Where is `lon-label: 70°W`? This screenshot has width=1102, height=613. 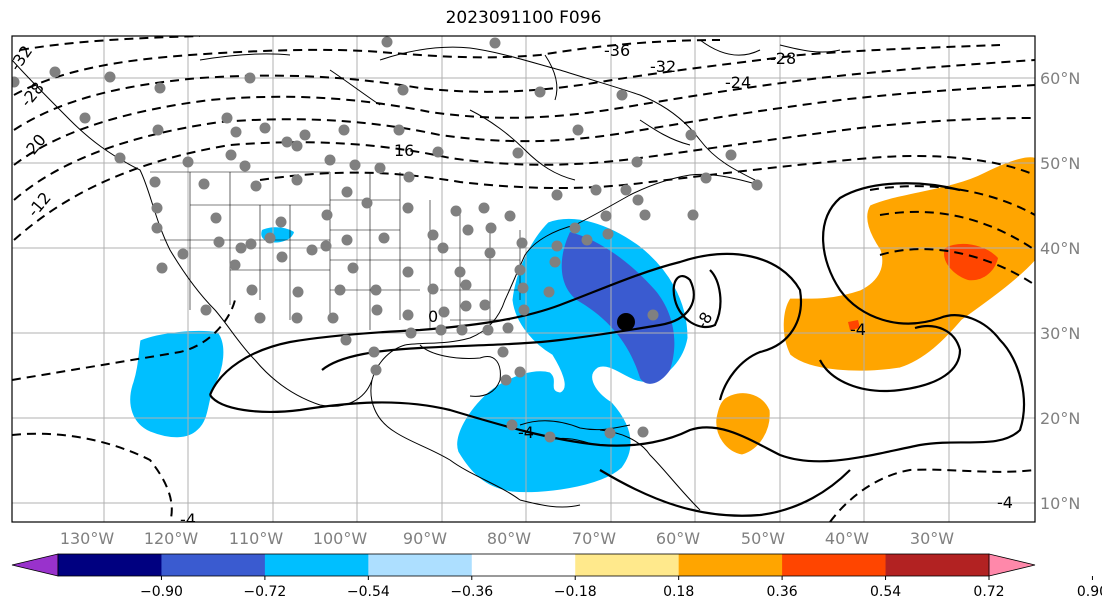 lon-label: 70°W is located at coordinates (594, 538).